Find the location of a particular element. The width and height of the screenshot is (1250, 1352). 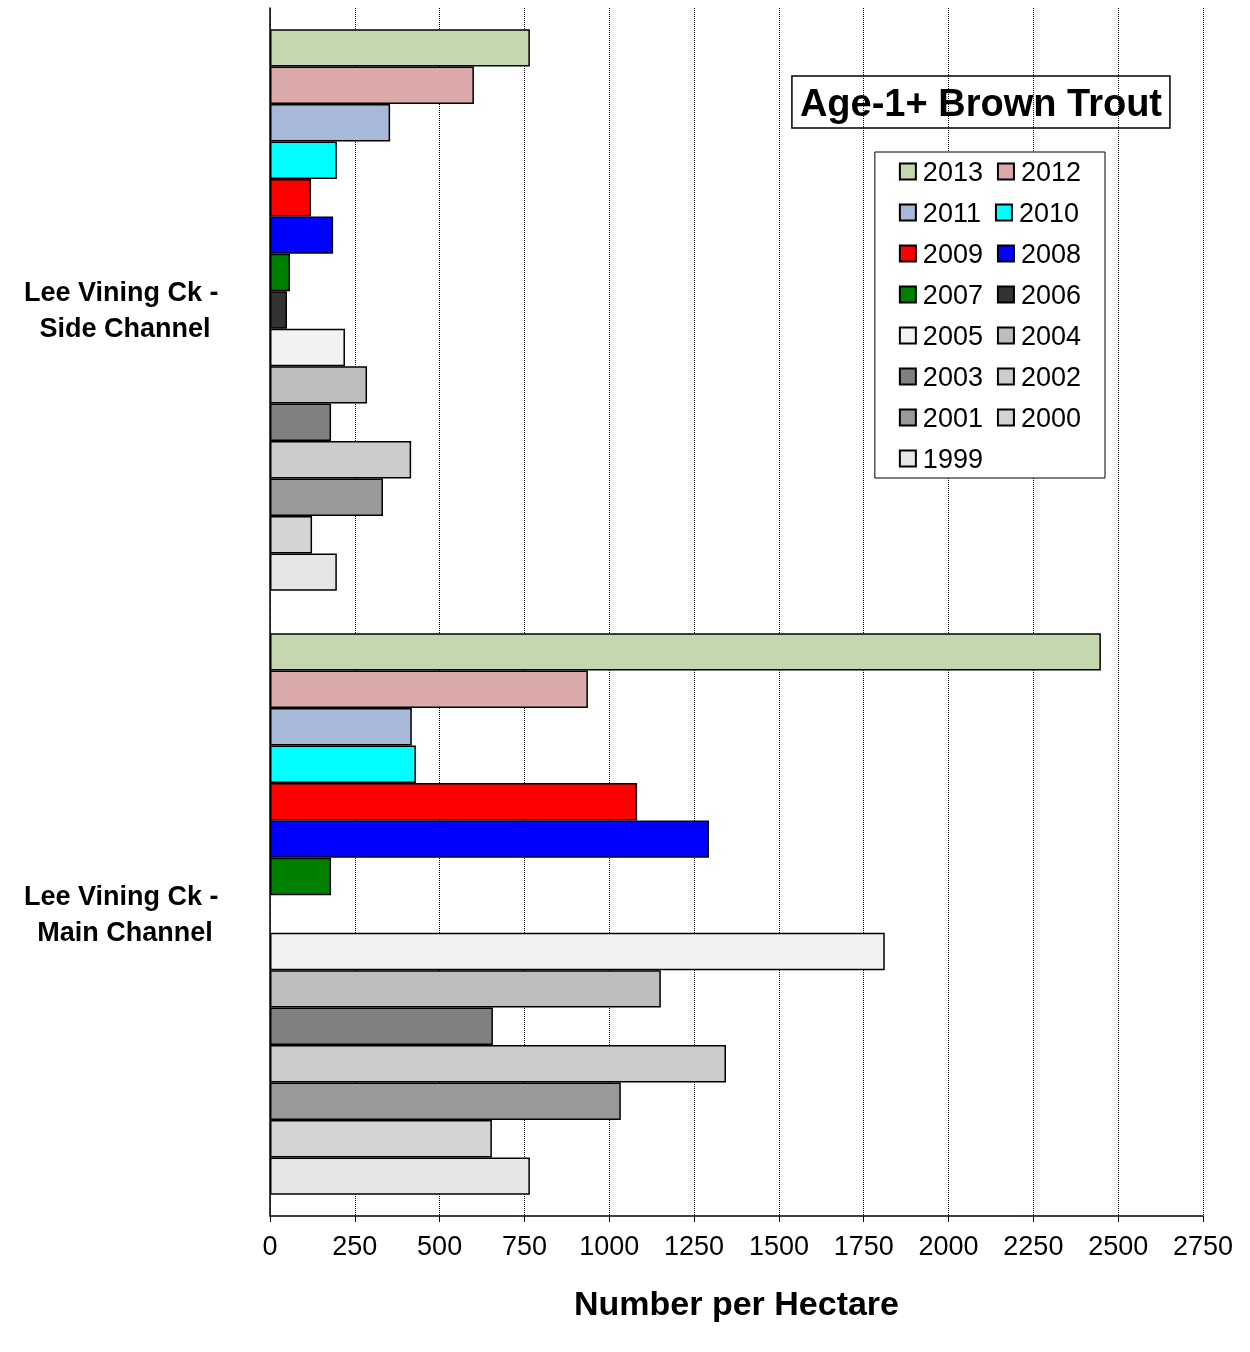

x-tick-label: 1500 is located at coordinates (778, 1245).